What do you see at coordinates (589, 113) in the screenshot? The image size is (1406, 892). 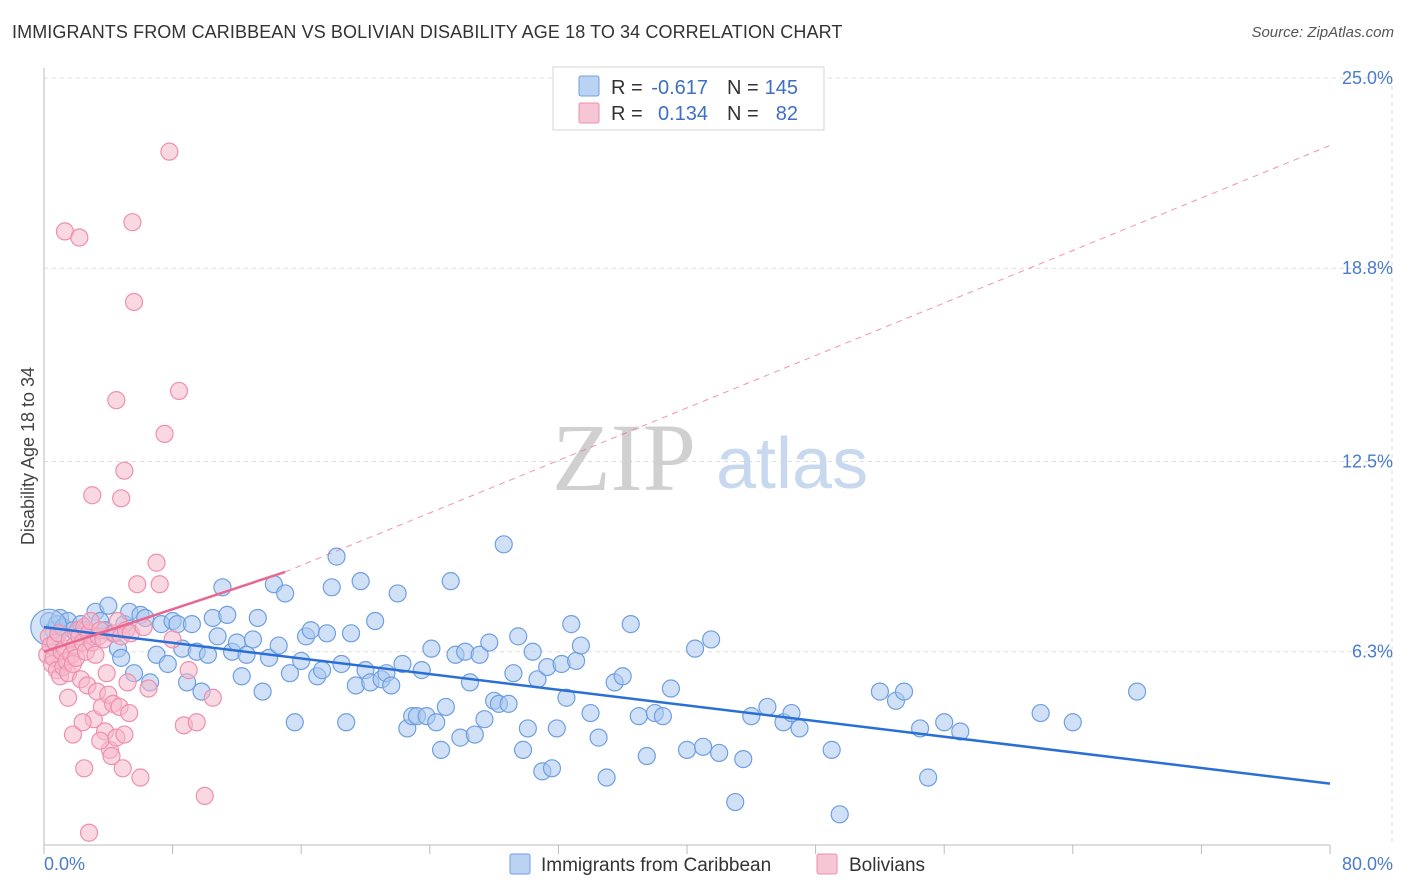 I see `legend-swatch-bolivians` at bounding box center [589, 113].